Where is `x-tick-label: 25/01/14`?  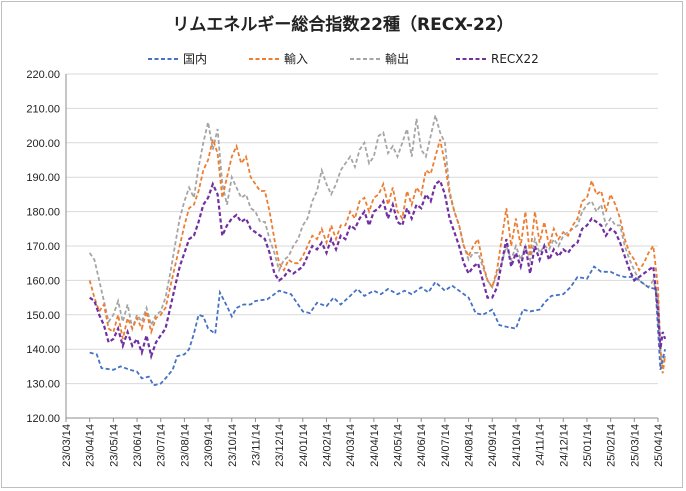 x-tick-label: 25/01/14 is located at coordinates (588, 445).